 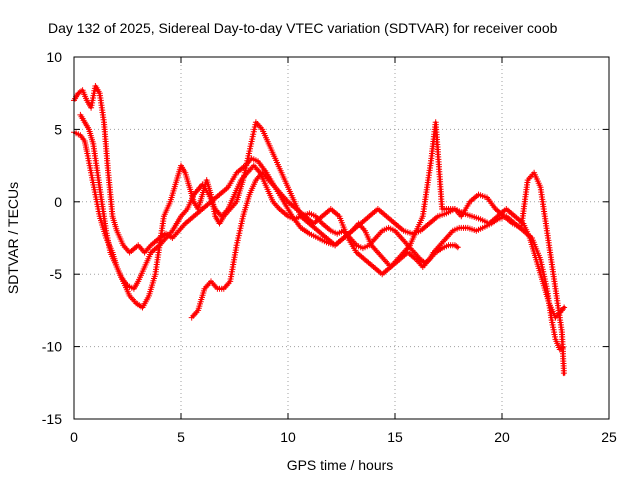 What do you see at coordinates (58, 202) in the screenshot?
I see `y-tick-label: 0` at bounding box center [58, 202].